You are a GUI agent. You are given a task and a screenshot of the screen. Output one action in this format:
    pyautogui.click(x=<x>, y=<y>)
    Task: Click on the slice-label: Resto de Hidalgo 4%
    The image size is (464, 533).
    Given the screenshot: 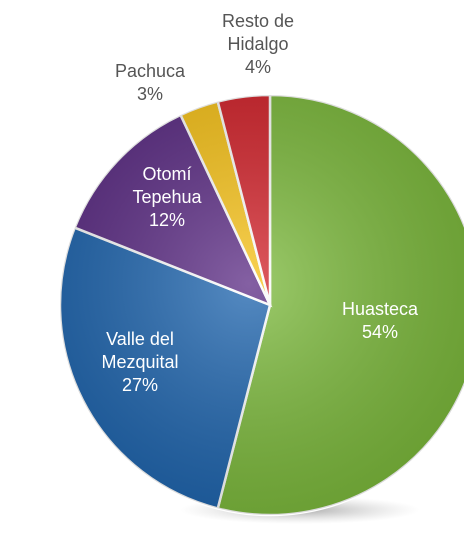 What is the action you would take?
    pyautogui.click(x=258, y=44)
    